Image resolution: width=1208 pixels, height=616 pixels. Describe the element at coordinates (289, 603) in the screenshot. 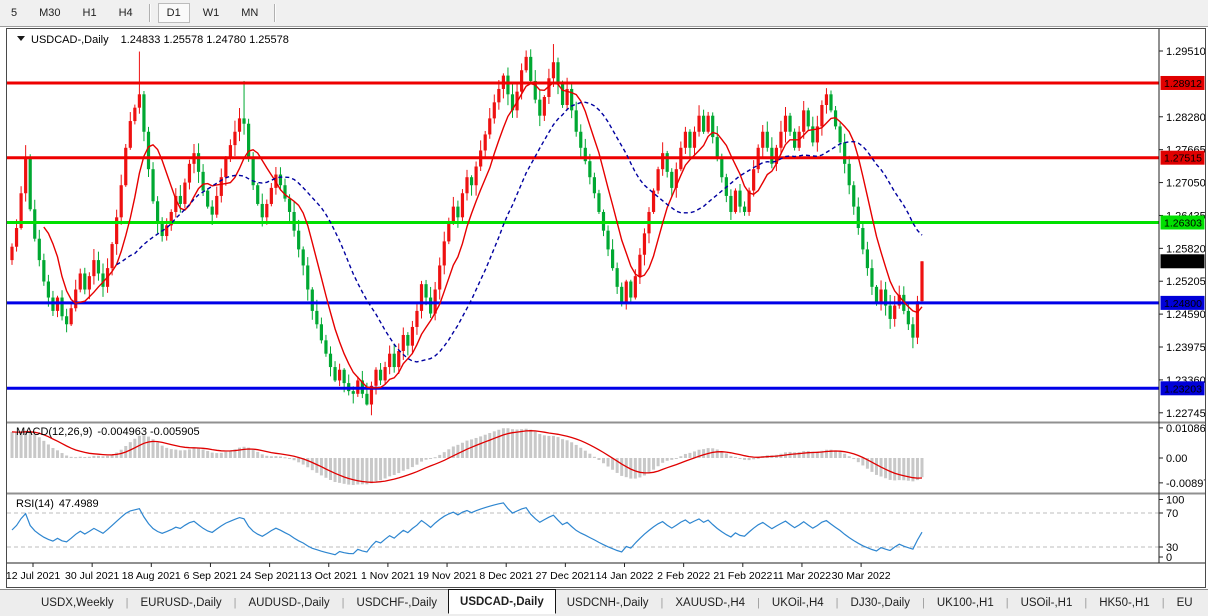

I see `tab-audusd-daily: AUDUSD-,Daily` at that location.